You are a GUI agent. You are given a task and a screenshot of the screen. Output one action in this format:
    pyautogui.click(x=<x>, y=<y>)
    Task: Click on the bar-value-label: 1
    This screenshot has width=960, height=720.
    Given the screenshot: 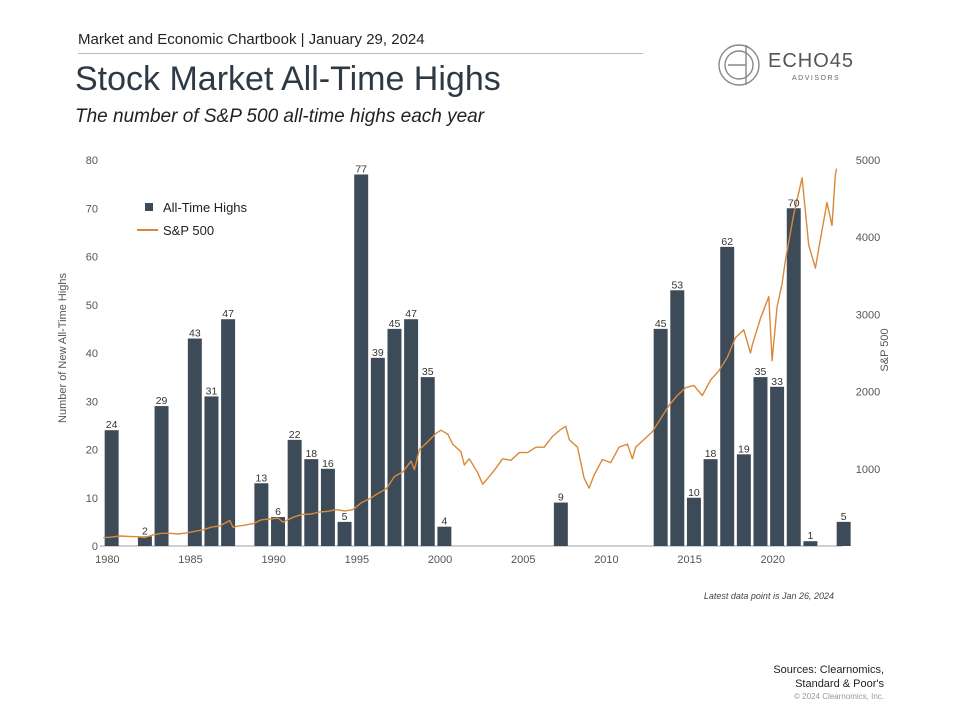 What is the action you would take?
    pyautogui.click(x=810, y=536)
    